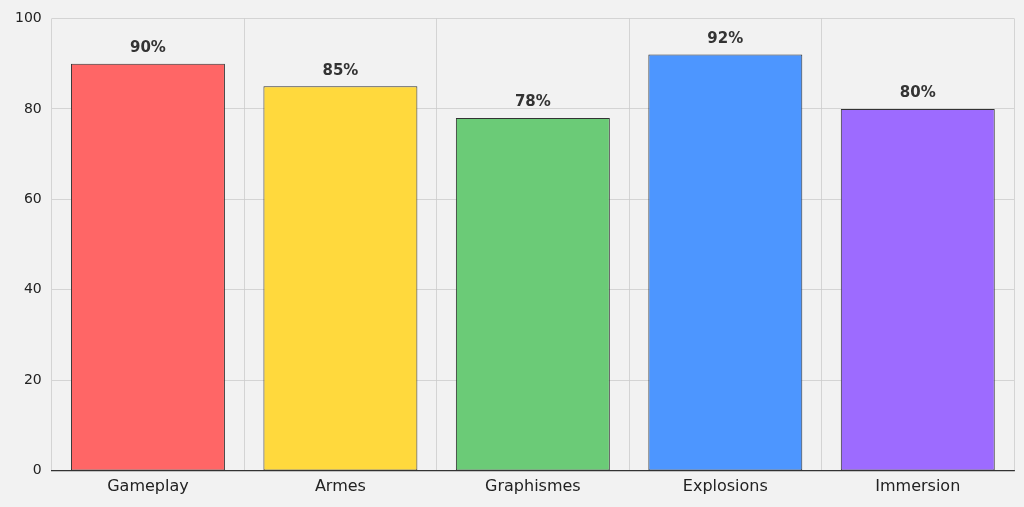 This screenshot has height=507, width=1024. I want to click on y-tick-label: 60, so click(32, 198).